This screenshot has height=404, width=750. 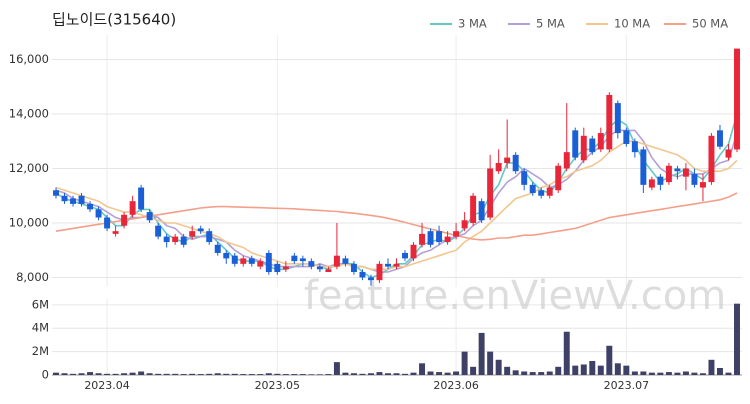 What do you see at coordinates (29, 168) in the screenshot?
I see `y-tick-label: 12,000` at bounding box center [29, 168].